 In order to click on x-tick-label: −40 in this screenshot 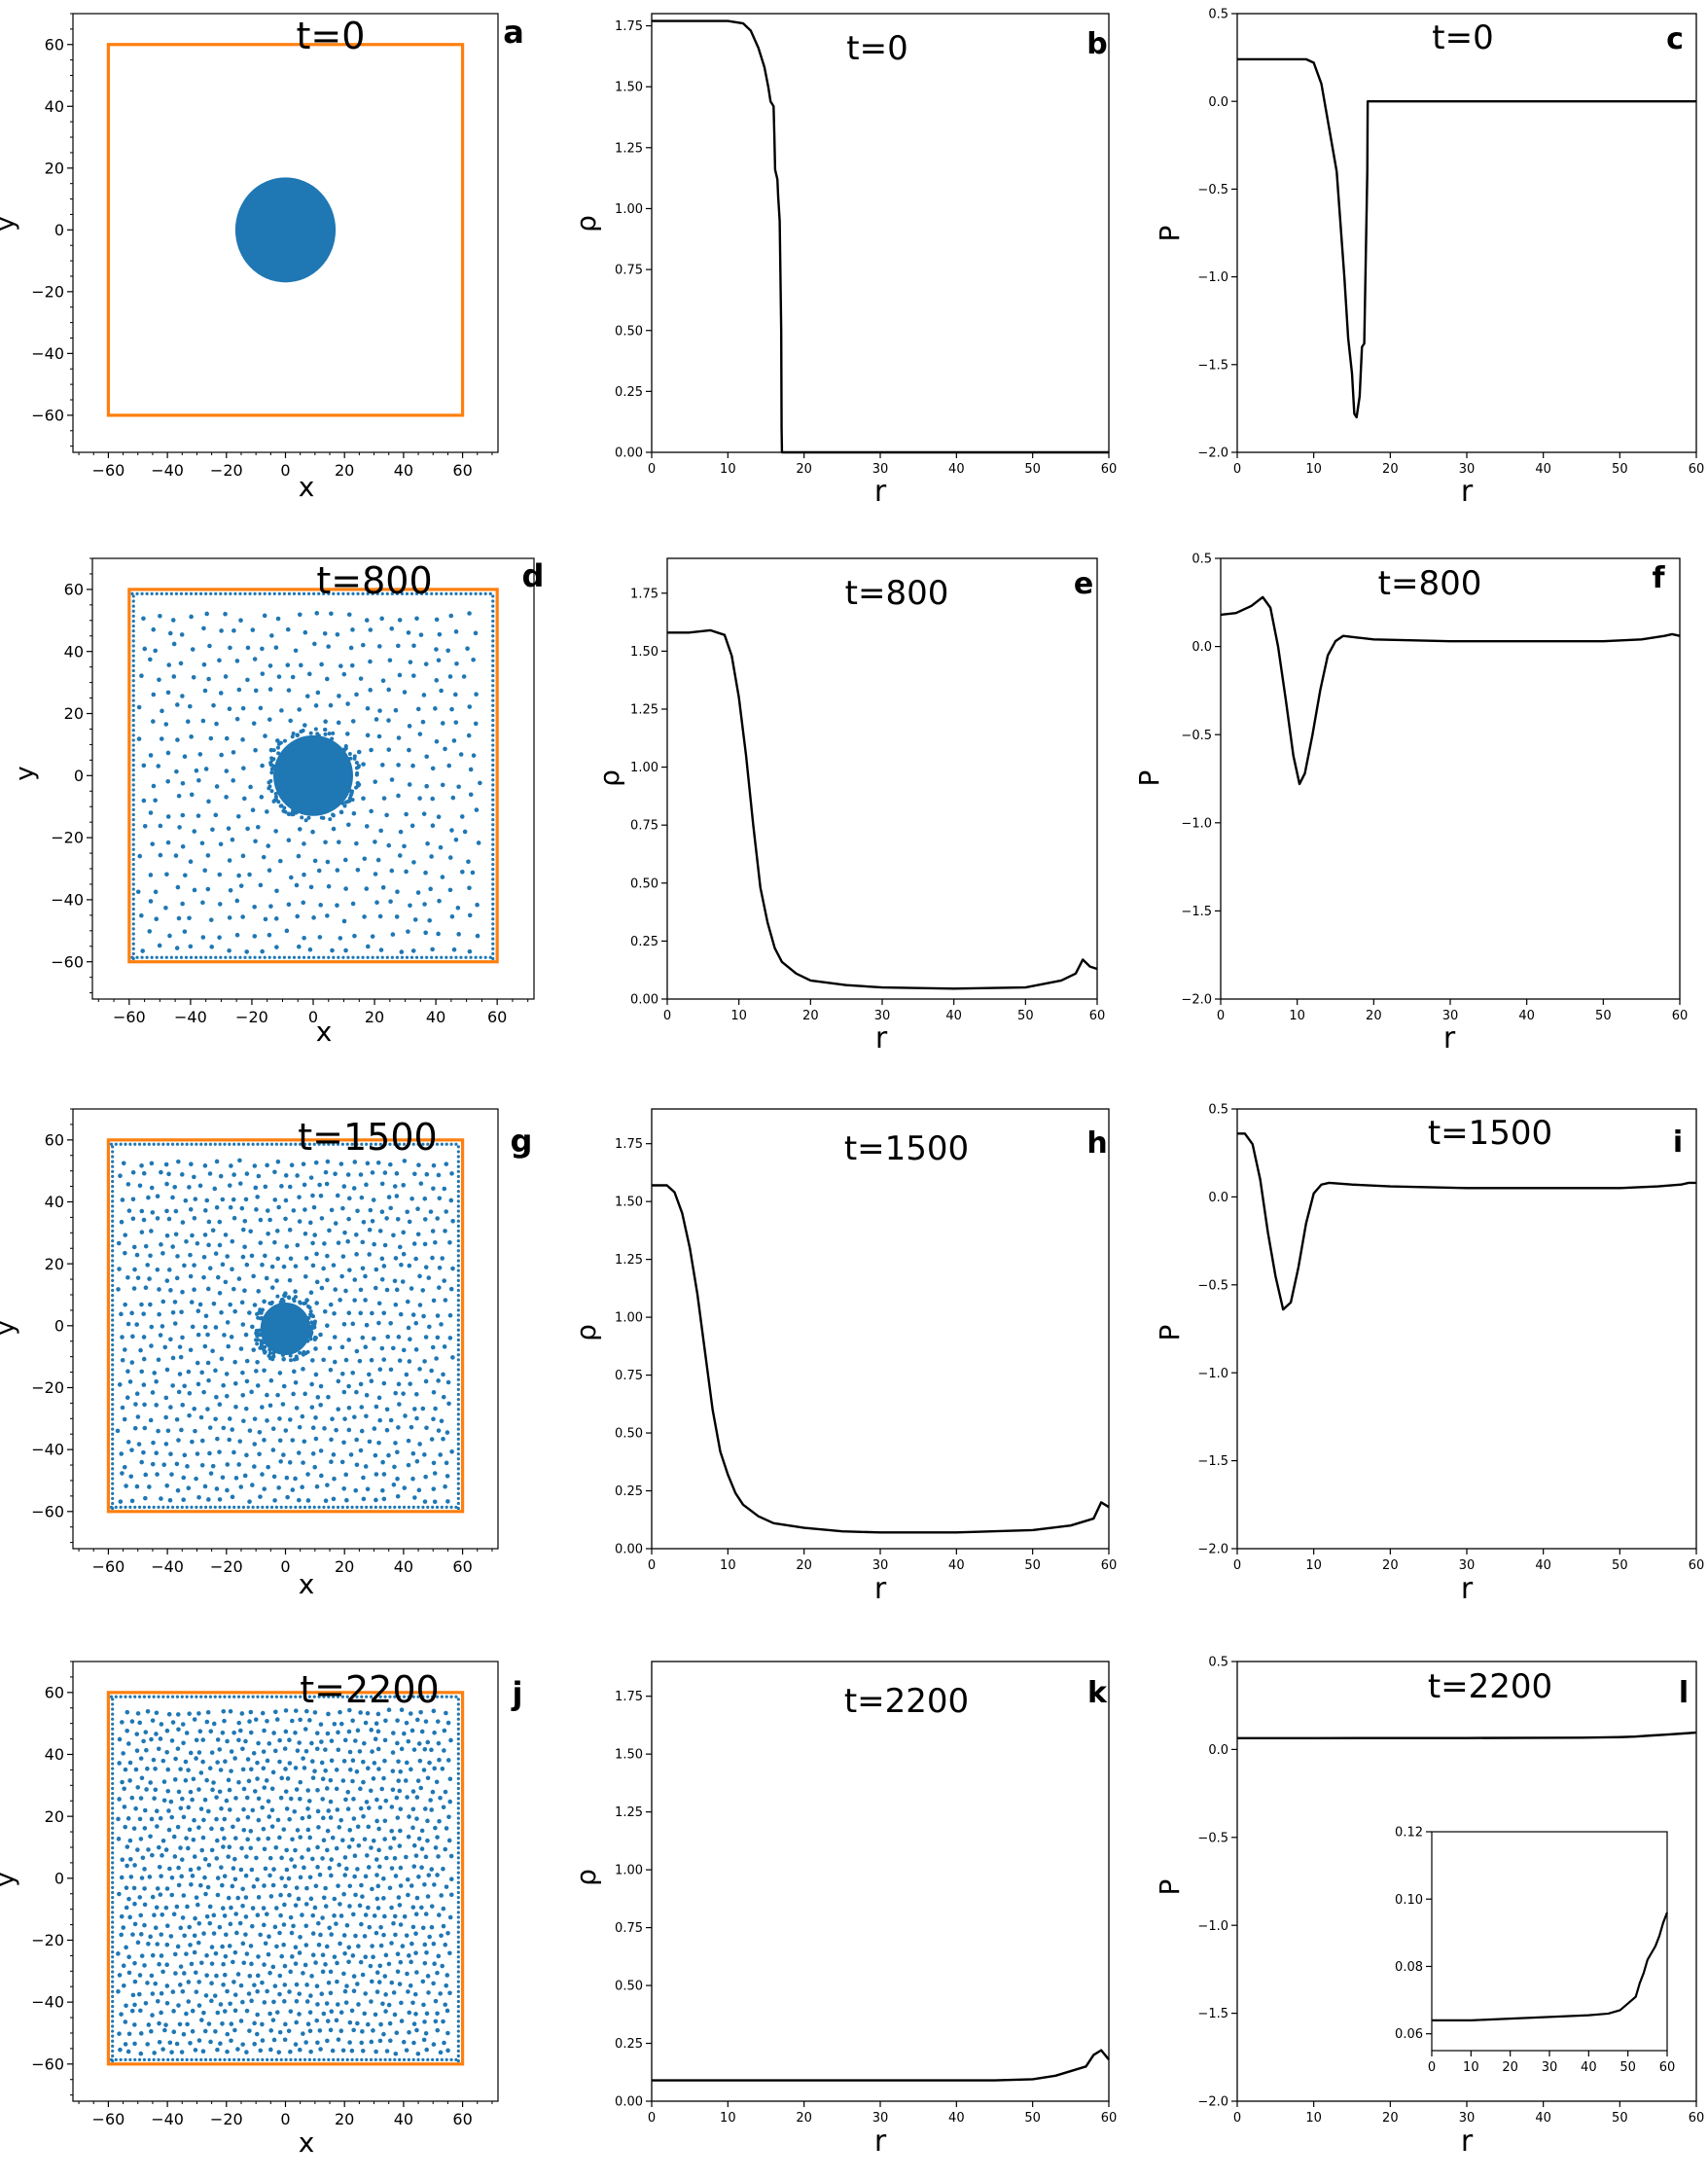, I will do `click(168, 471)`.